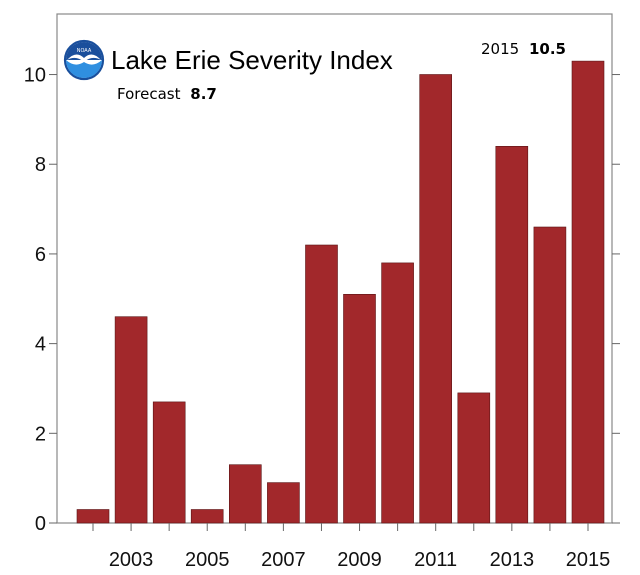  Describe the element at coordinates (40, 255) in the screenshot. I see `y-tick-label: 6` at that location.